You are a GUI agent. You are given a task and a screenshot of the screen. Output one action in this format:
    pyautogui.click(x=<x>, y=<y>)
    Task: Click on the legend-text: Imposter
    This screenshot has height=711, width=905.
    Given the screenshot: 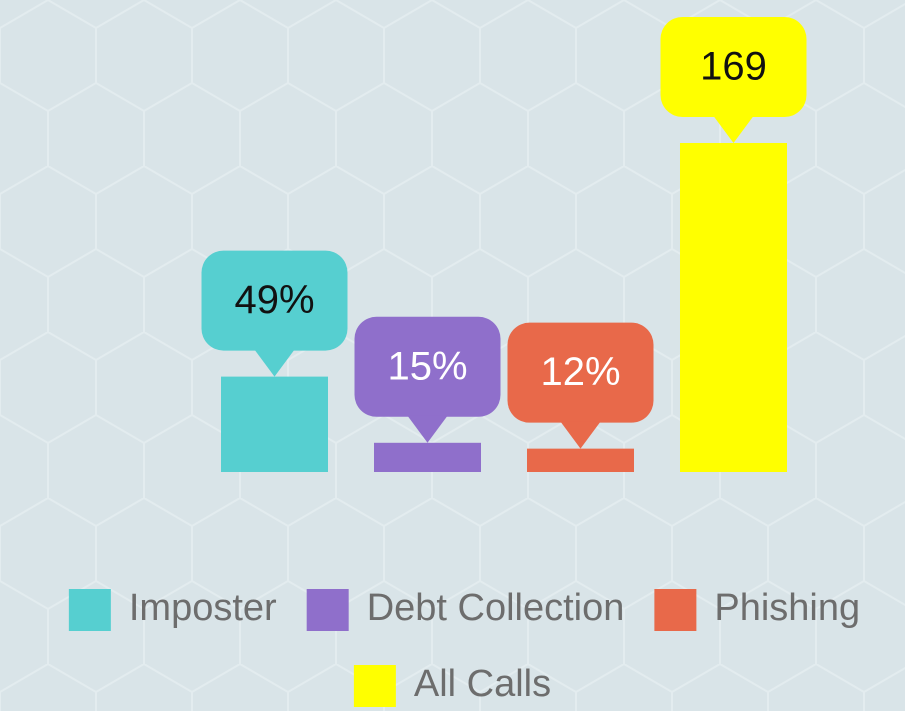 What is the action you would take?
    pyautogui.click(x=203, y=608)
    